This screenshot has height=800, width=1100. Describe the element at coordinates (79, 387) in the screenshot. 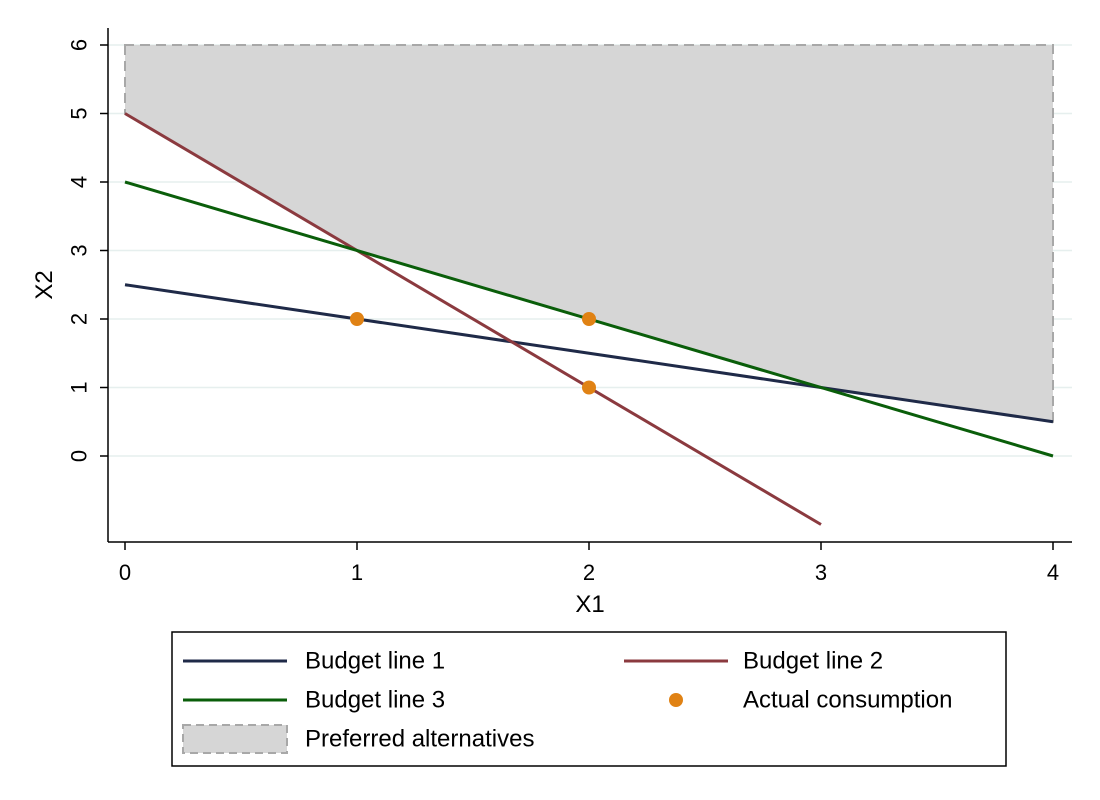

I see `y-tick-label: 1` at that location.